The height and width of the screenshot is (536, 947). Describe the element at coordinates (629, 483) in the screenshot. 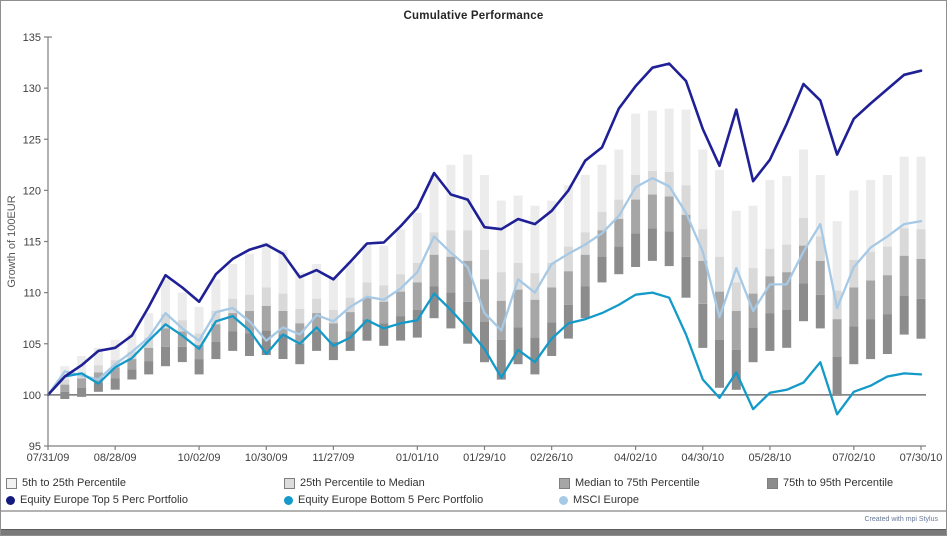

I see `legend-item: Median to 75th Percentile` at that location.